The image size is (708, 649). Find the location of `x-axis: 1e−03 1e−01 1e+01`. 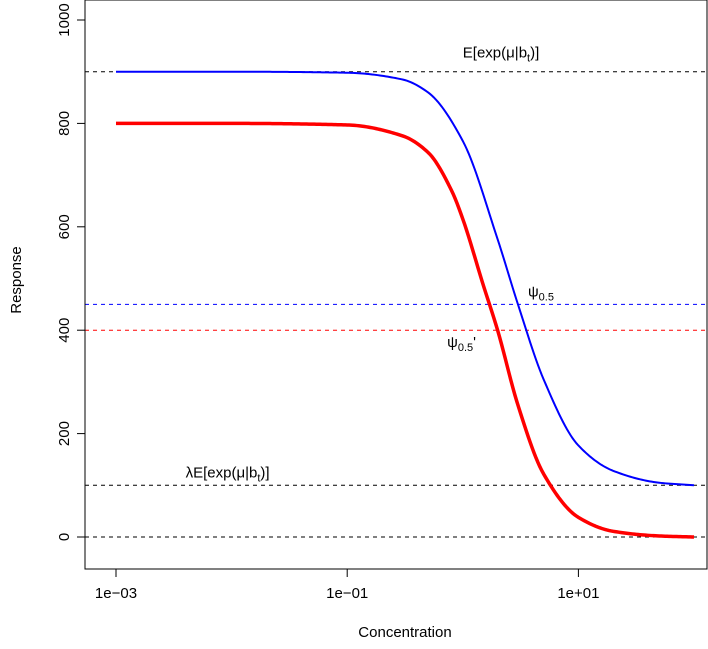

x-axis: 1e−03 1e−01 1e+01 is located at coordinates (347, 585).